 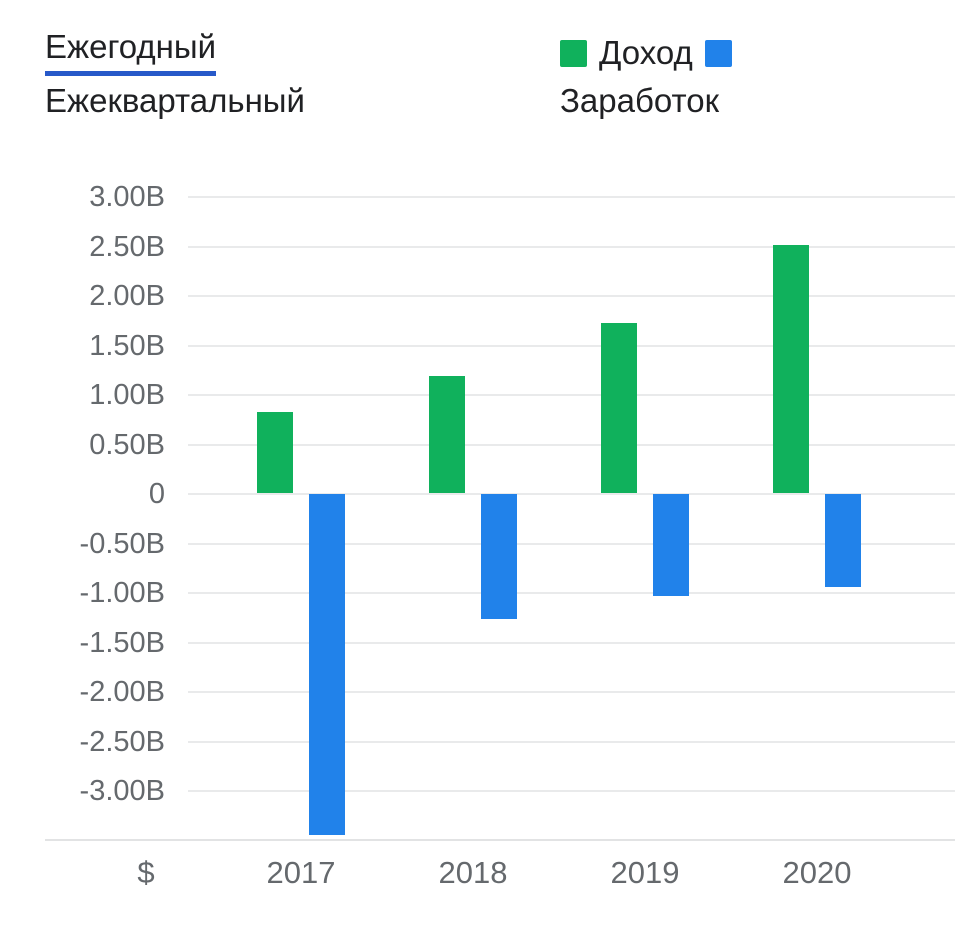 I want to click on legend-label-earnings: Заработок, so click(x=640, y=100).